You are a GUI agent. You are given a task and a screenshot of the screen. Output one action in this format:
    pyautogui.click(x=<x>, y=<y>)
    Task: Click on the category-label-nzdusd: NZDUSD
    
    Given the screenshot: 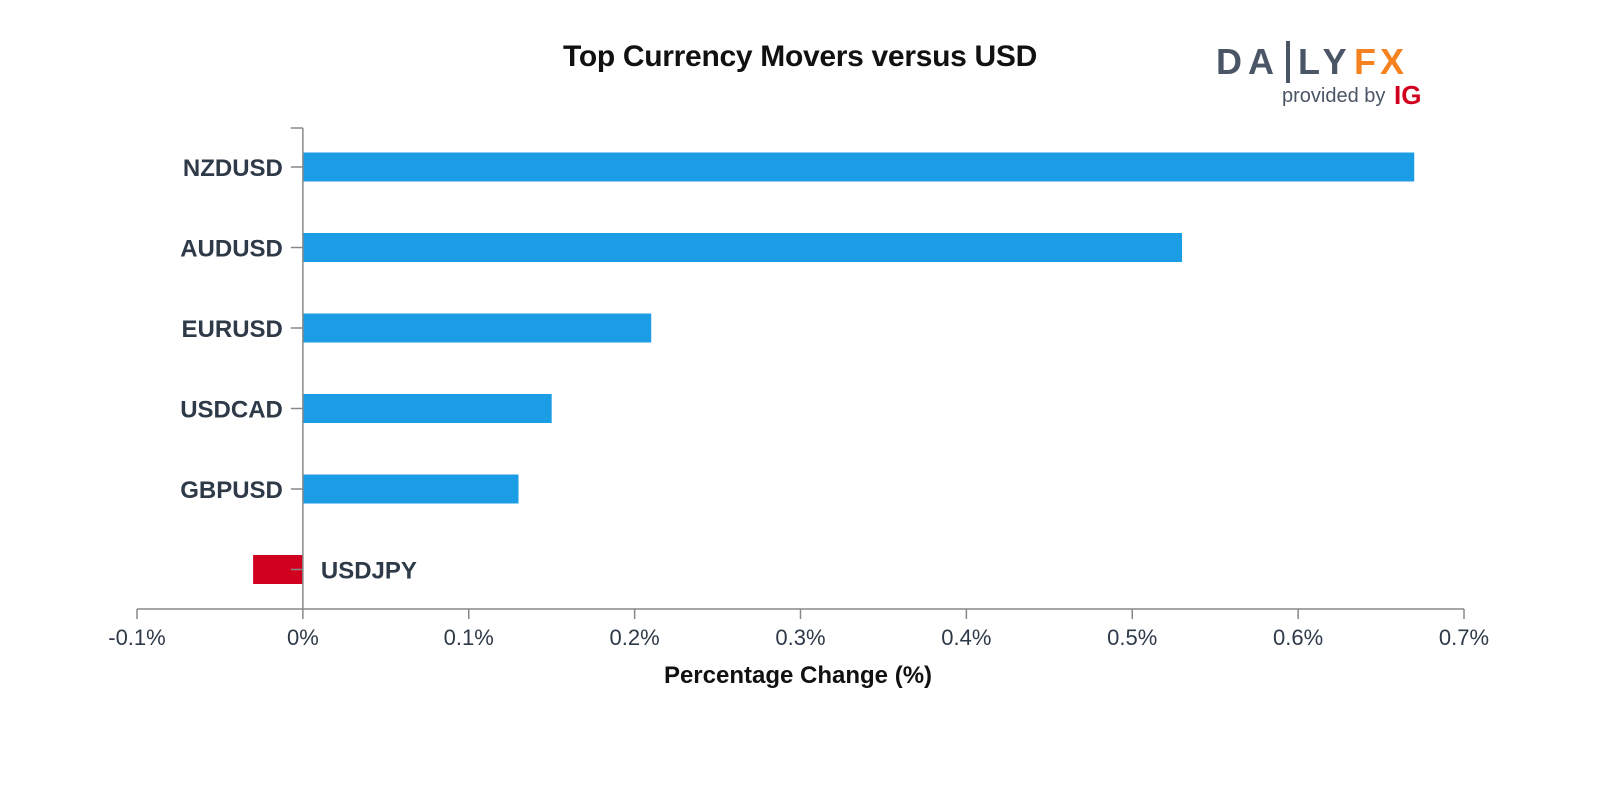 What is the action you would take?
    pyautogui.click(x=233, y=168)
    